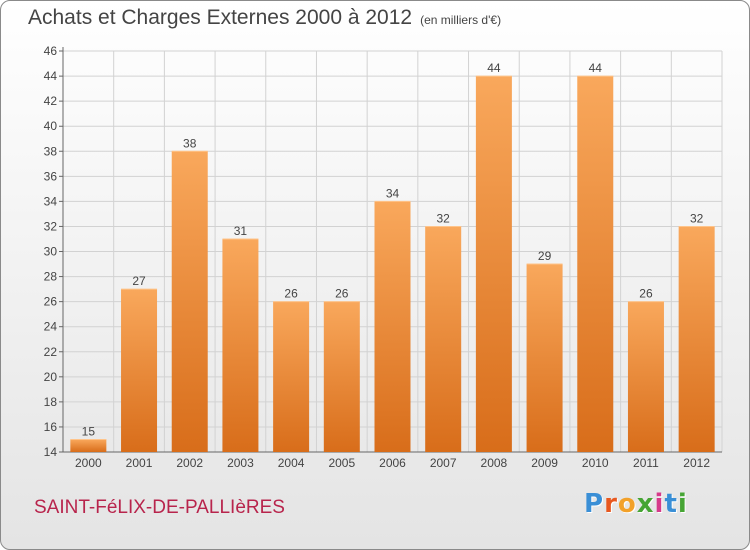  What do you see at coordinates (461, 20) in the screenshot?
I see `chart-unit: (en milliers d'€)` at bounding box center [461, 20].